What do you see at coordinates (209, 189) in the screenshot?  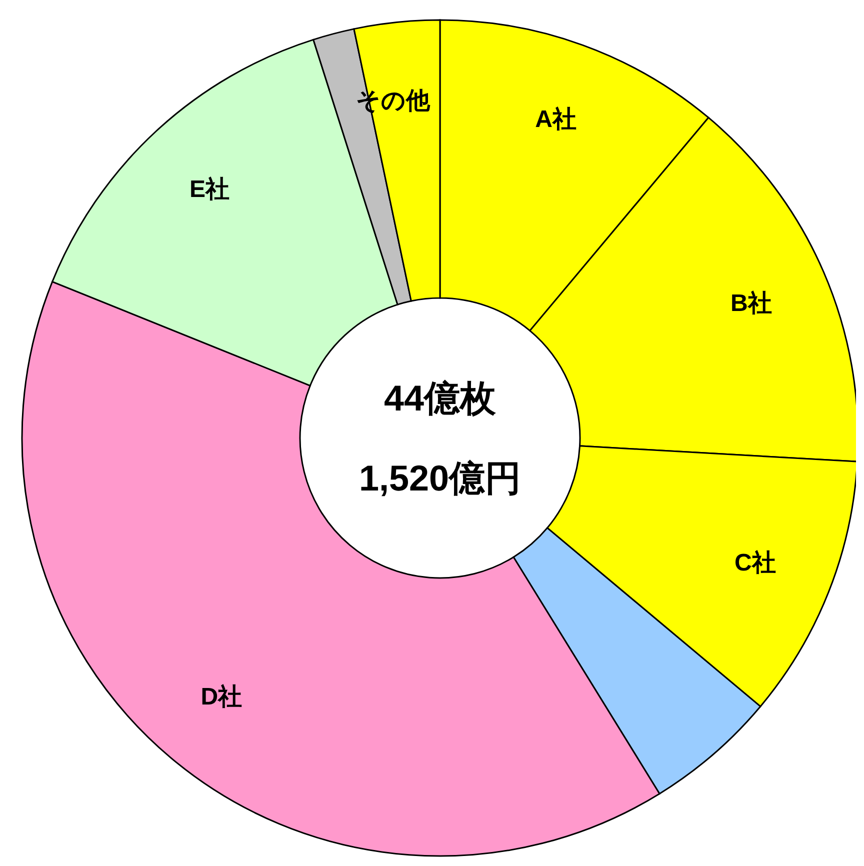 I see `slice-label: E社` at bounding box center [209, 189].